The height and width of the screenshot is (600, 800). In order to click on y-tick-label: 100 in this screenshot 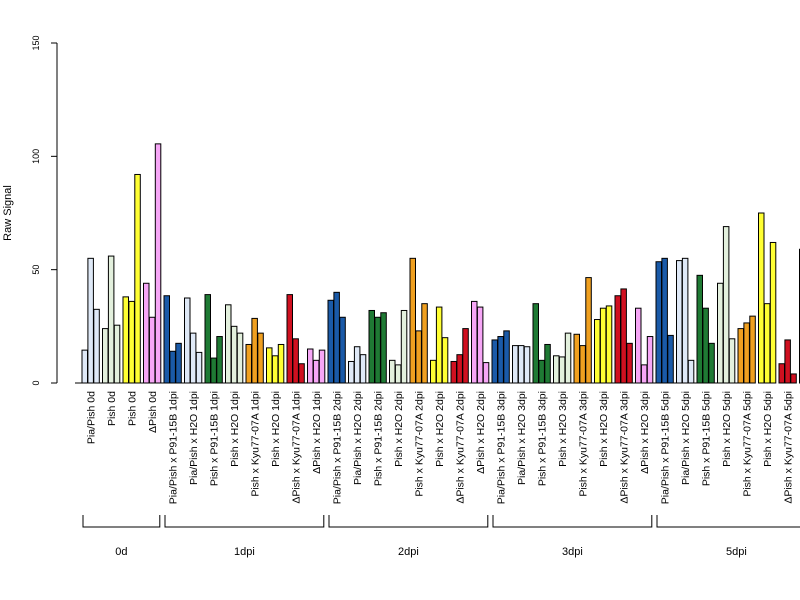, I will do `click(36, 156)`.